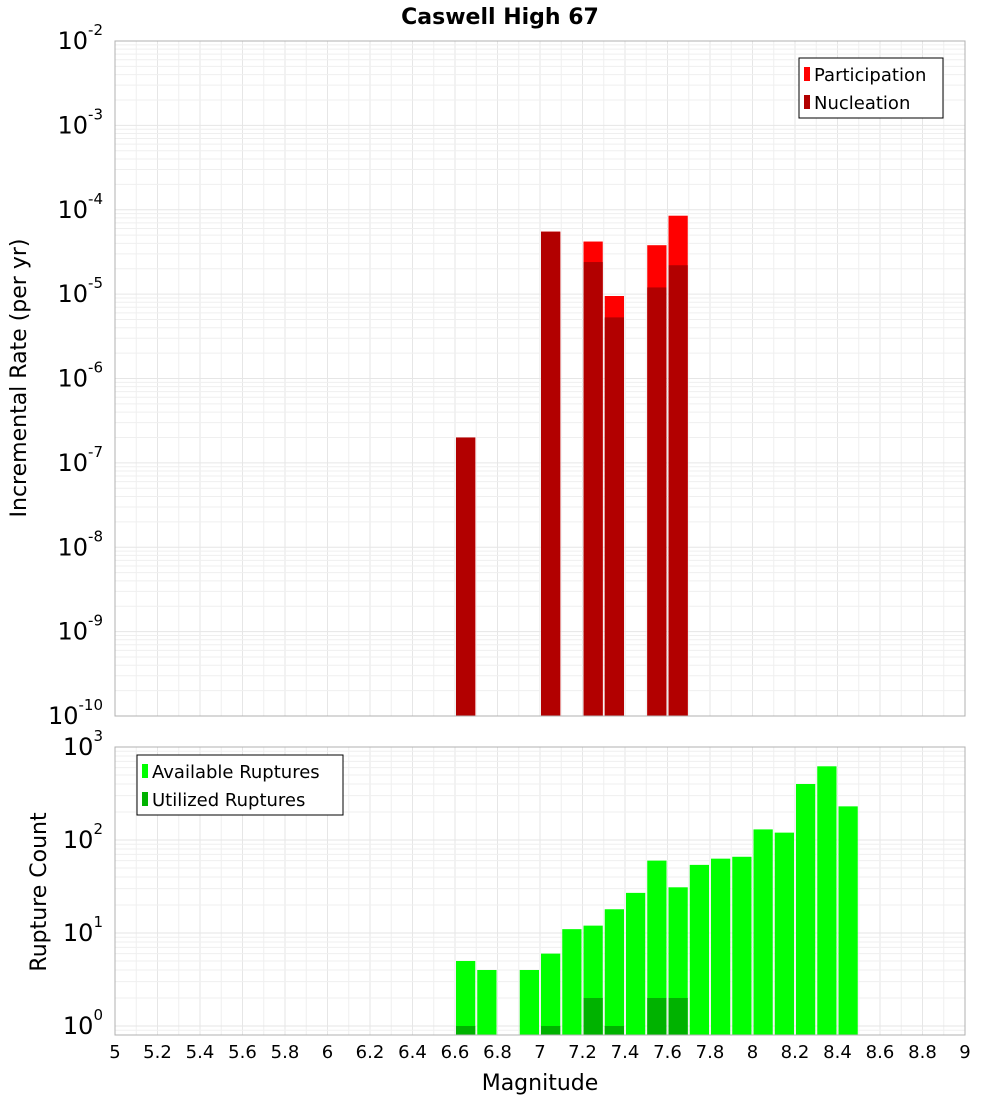  I want to click on x-tick-label: 9, so click(964, 1052).